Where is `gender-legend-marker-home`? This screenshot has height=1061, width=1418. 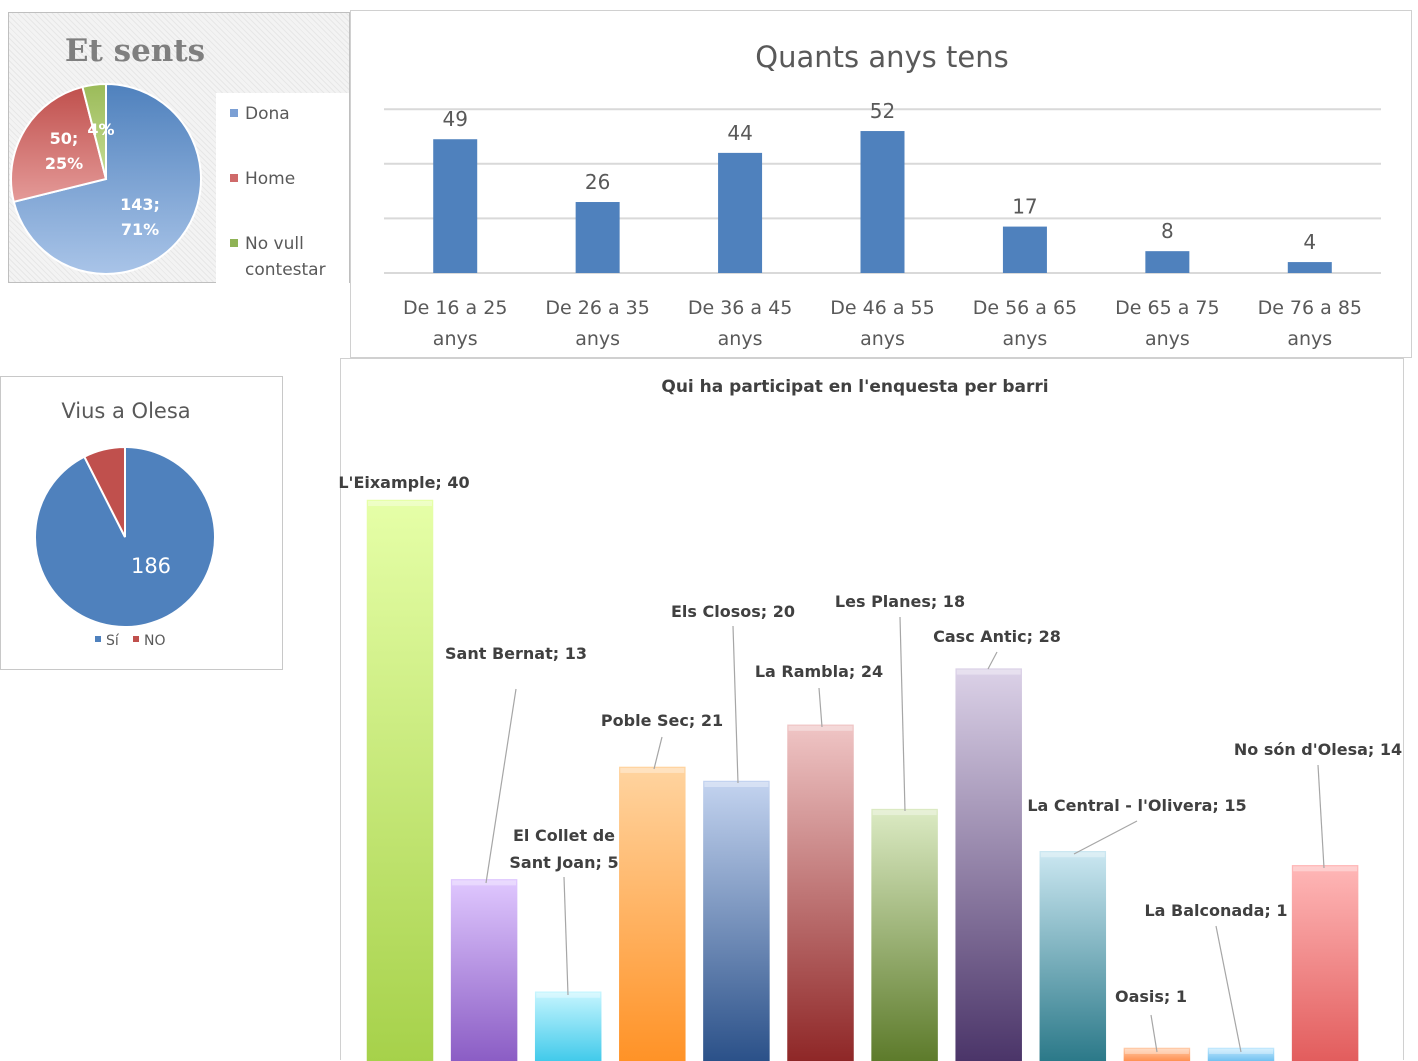
gender-legend-marker-home is located at coordinates (234, 178).